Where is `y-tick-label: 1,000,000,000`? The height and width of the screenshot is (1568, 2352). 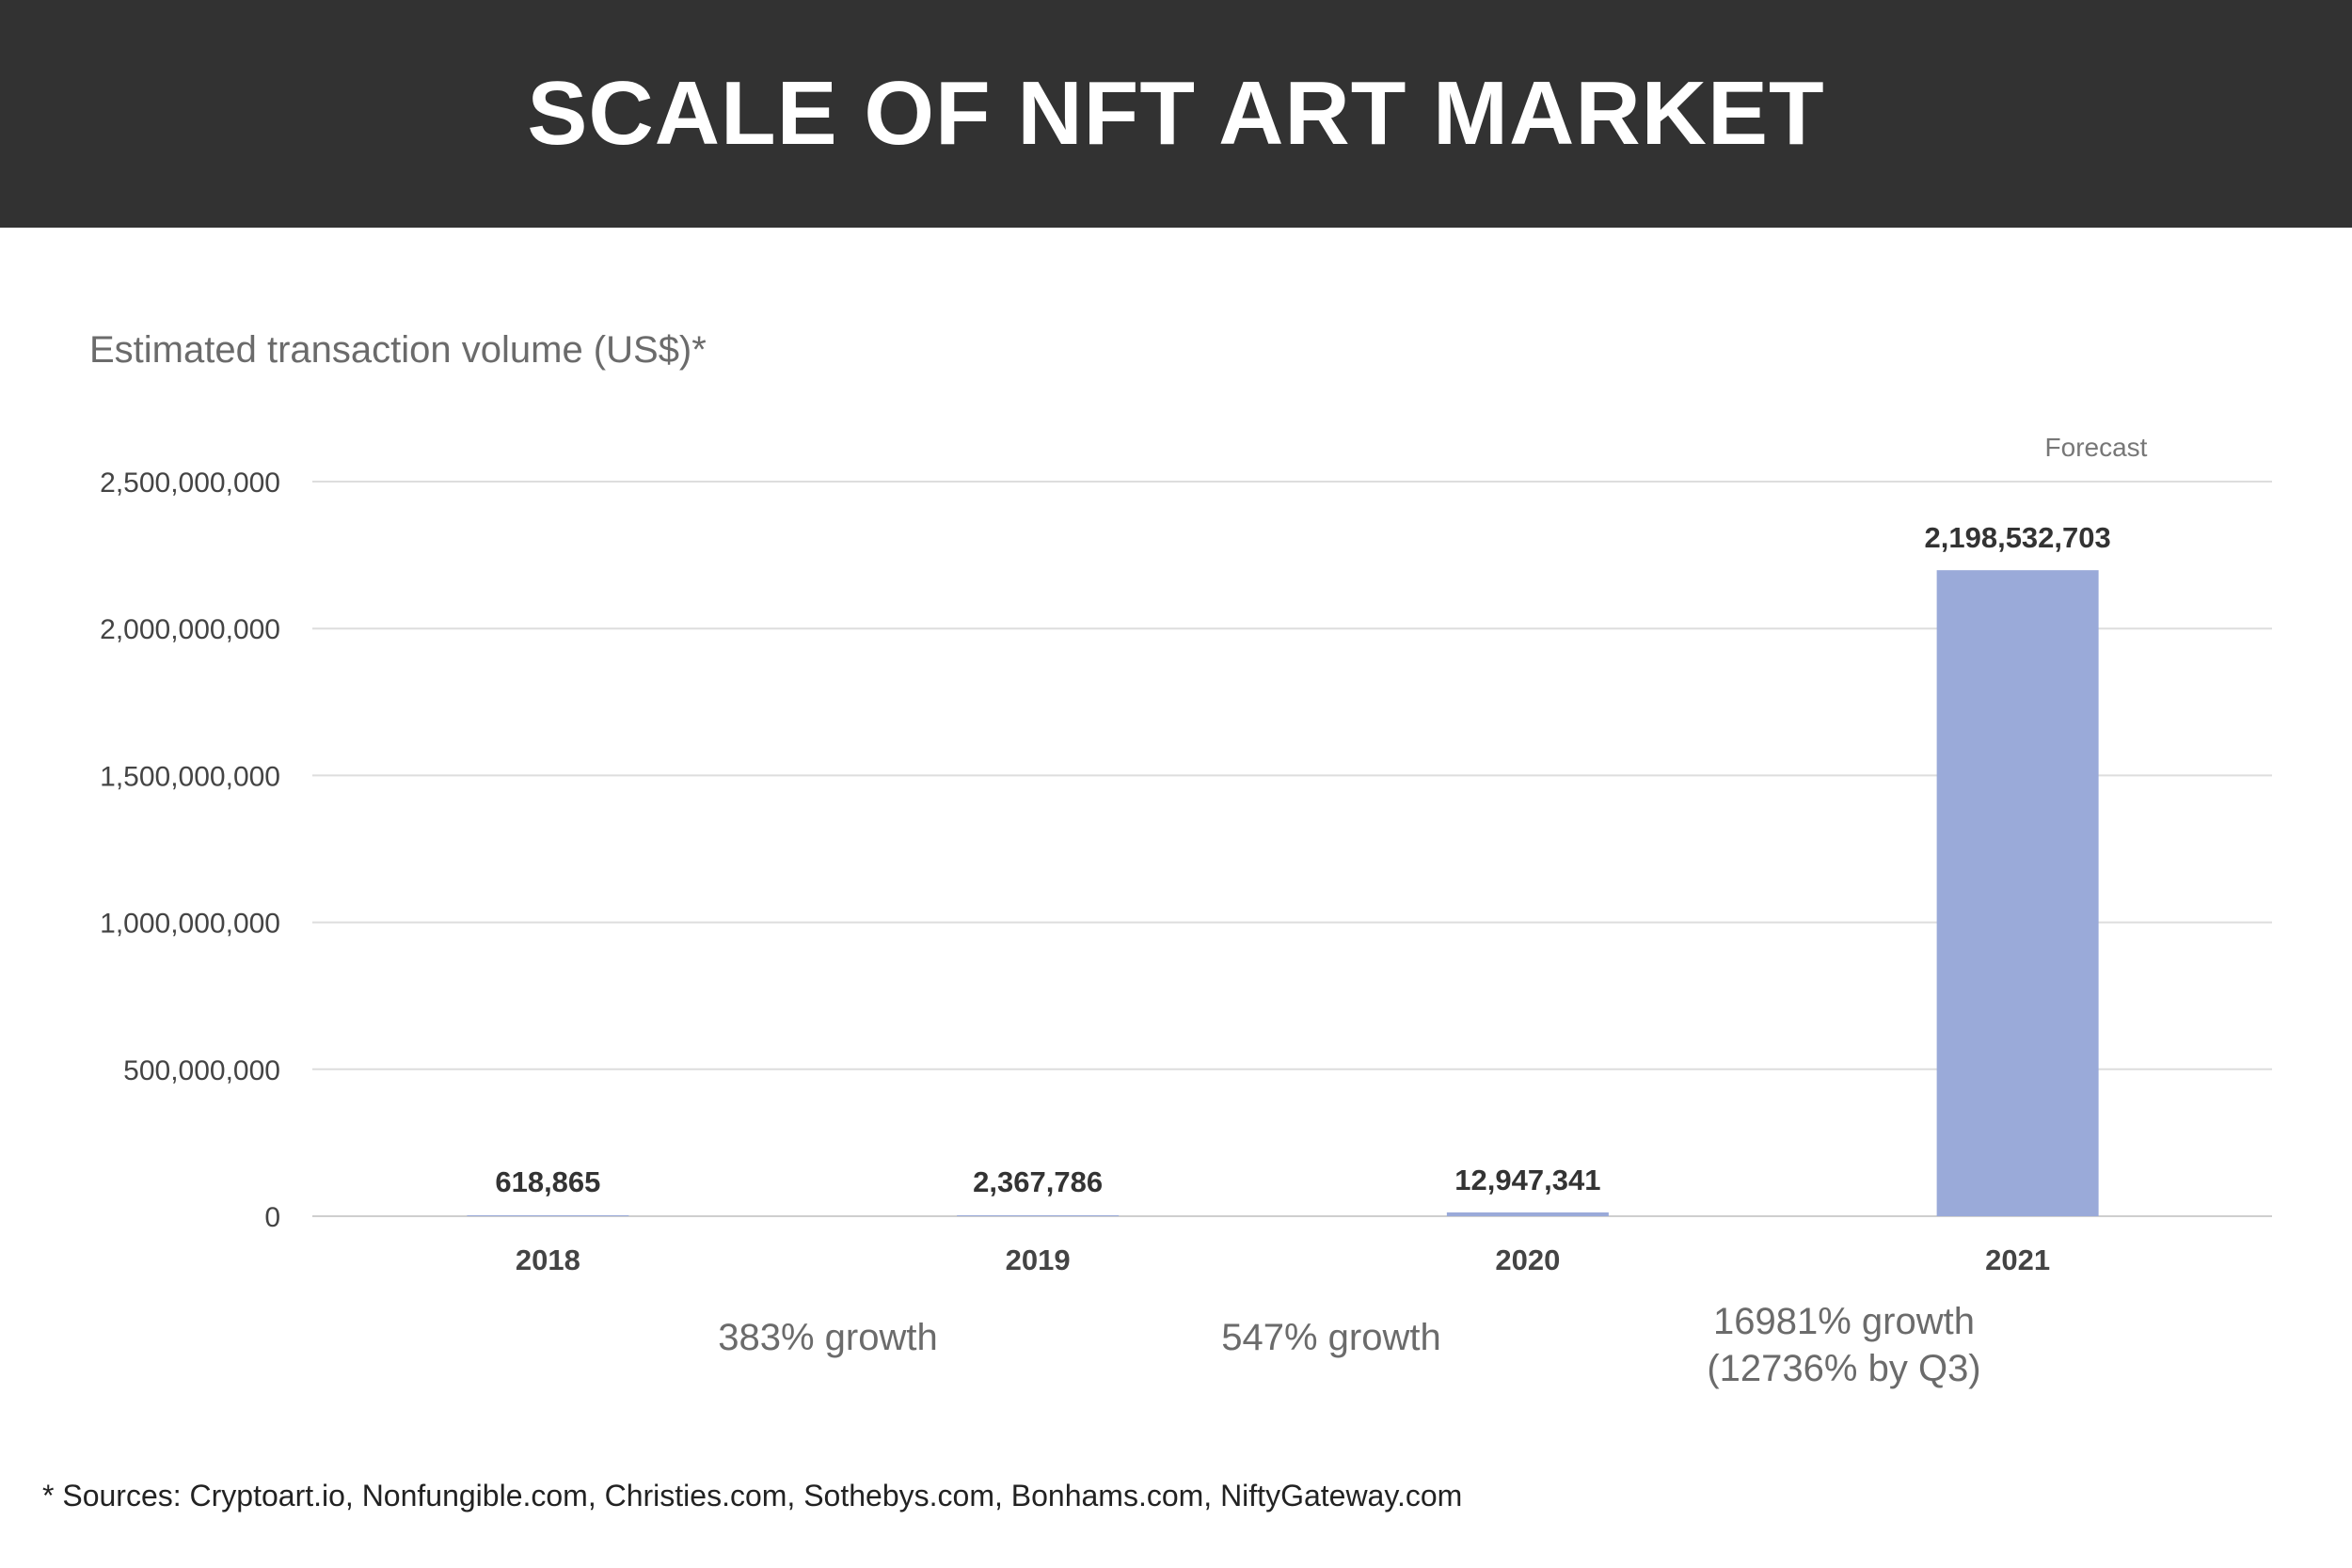 y-tick-label: 1,000,000,000 is located at coordinates (190, 925).